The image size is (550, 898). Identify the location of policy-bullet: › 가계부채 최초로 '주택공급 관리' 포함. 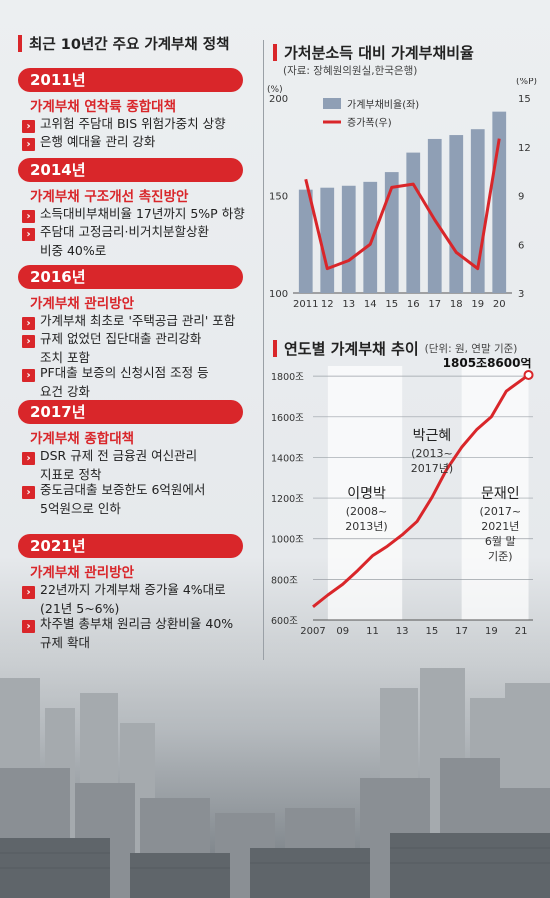
(128, 321).